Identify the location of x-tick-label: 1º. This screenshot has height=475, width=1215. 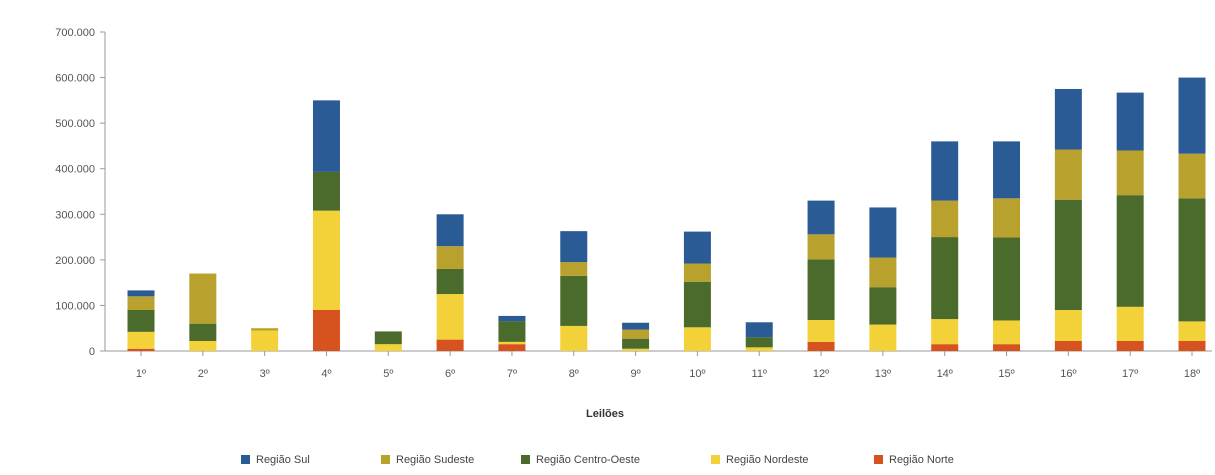
(141, 374).